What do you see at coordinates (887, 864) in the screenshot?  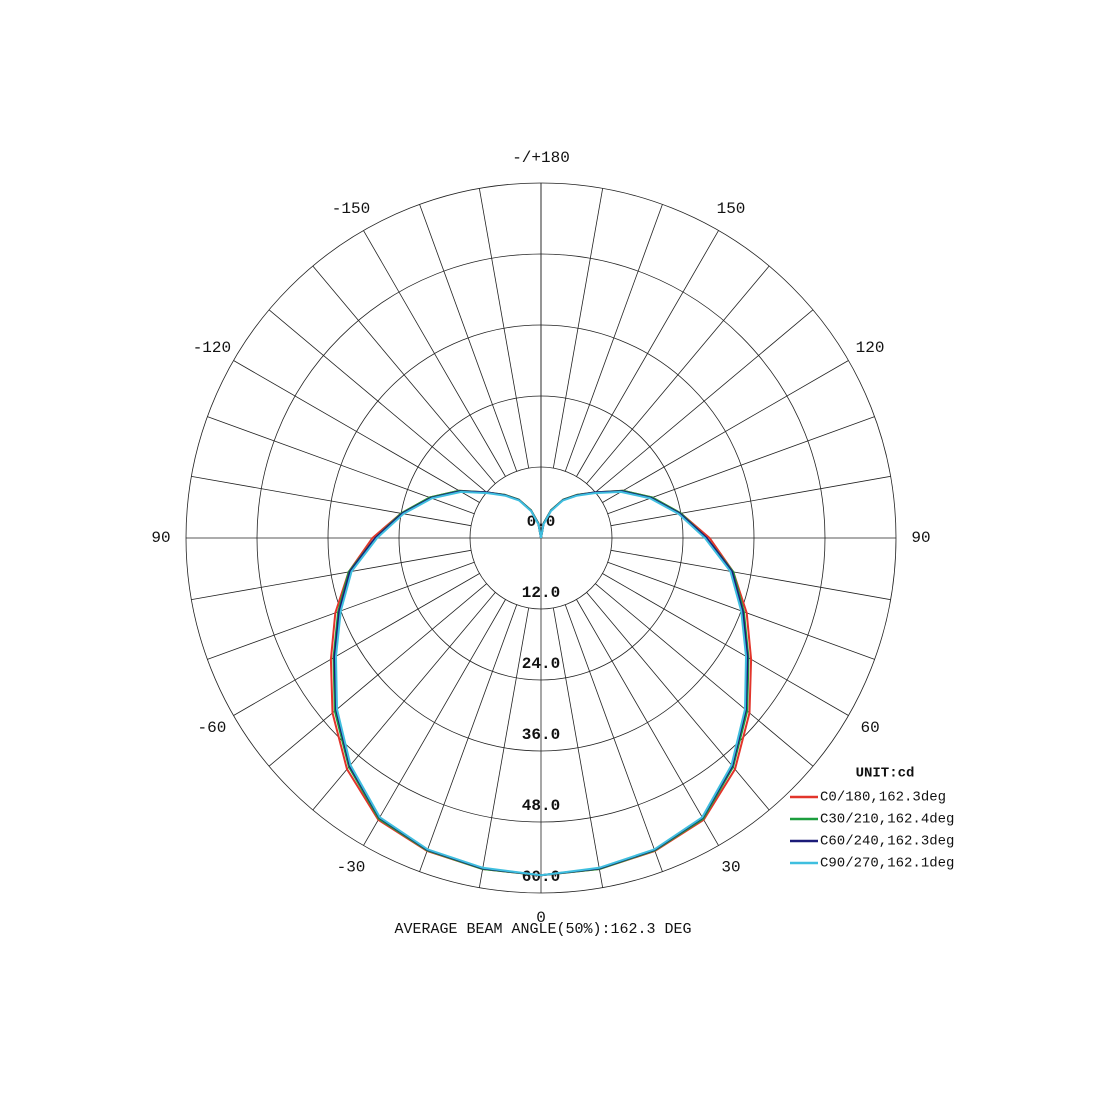 I see `legend-label: C90/270,162.1deg` at bounding box center [887, 864].